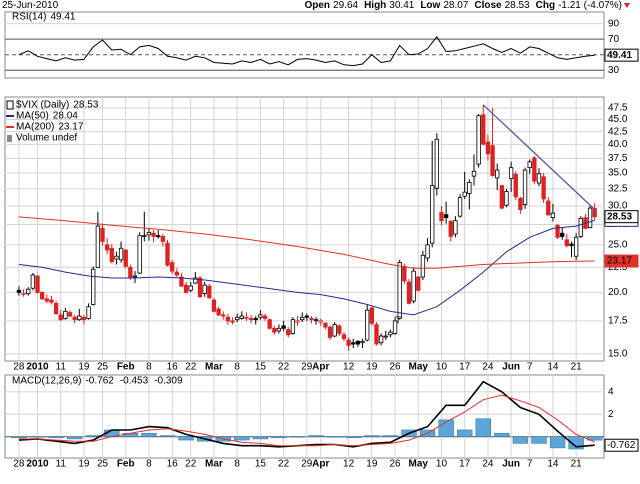 The width and height of the screenshot is (640, 484). What do you see at coordinates (618, 108) in the screenshot?
I see `y-tick-label: 47.5` at bounding box center [618, 108].